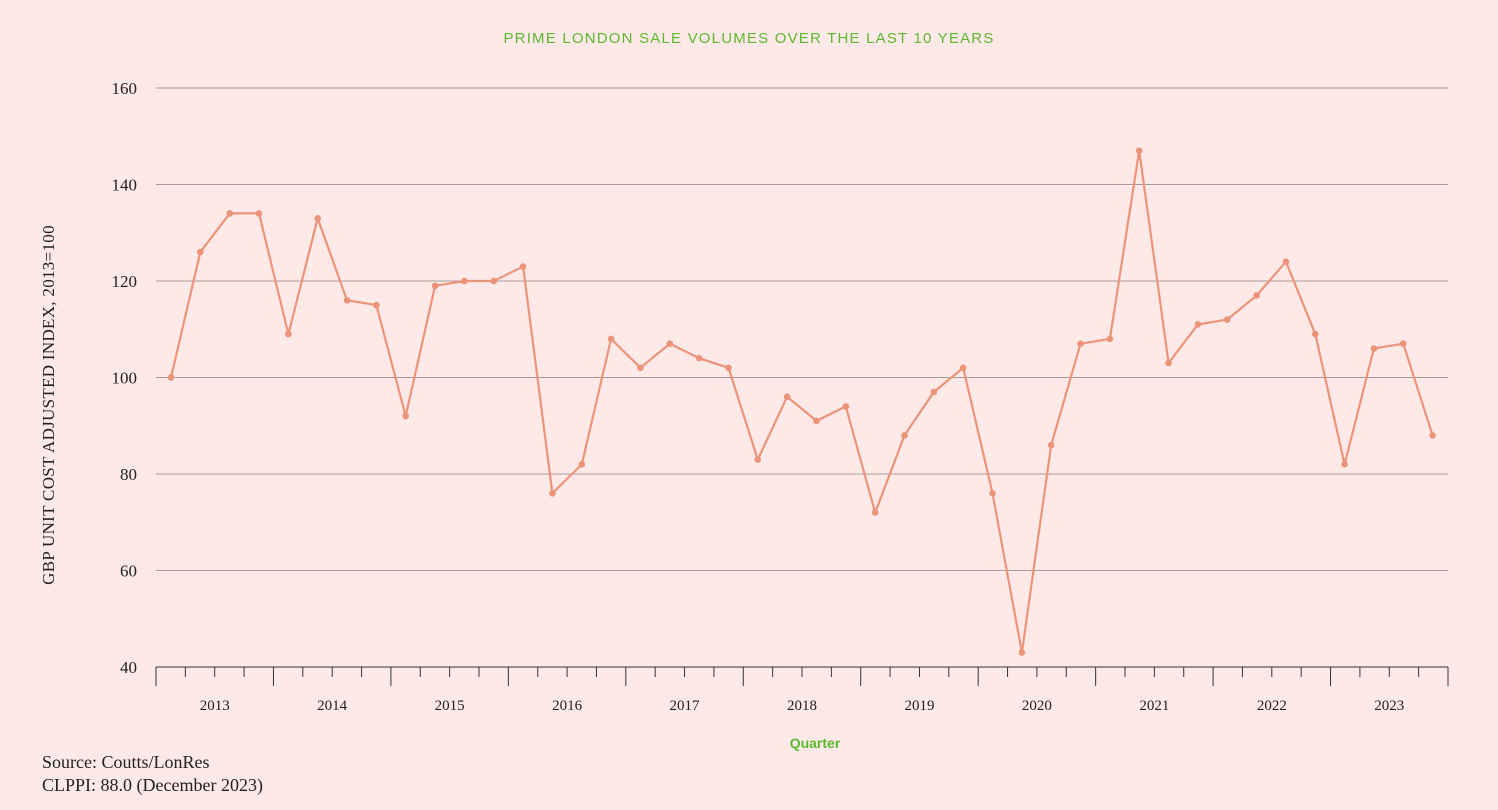 Image resolution: width=1498 pixels, height=810 pixels. Describe the element at coordinates (152, 785) in the screenshot. I see `clppi-note: CLPPI: 88.0 (December 2023)` at that location.